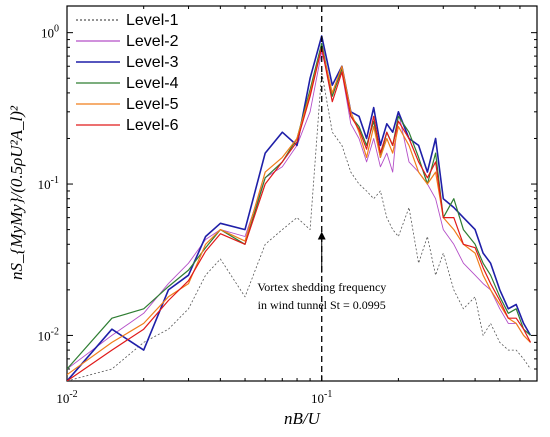 The image size is (550, 437). Describe the element at coordinates (322, 305) in the screenshot. I see `annotation-line-2: in wind tunnel St = 0.0995` at that location.